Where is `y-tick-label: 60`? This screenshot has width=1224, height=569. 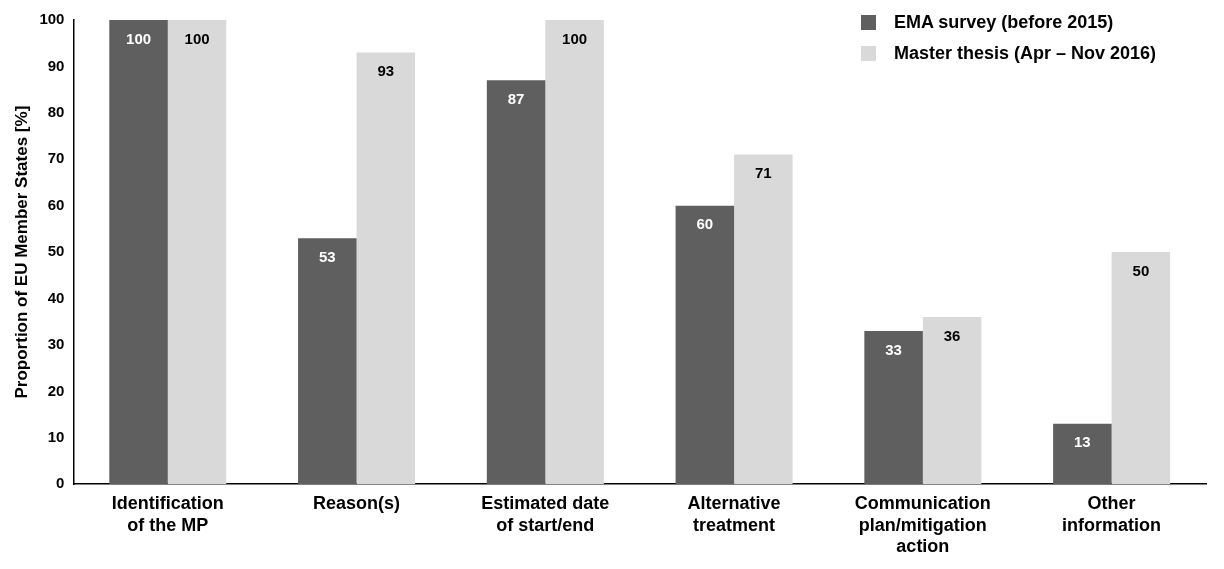
y-tick-label: 60 is located at coordinates (56, 204).